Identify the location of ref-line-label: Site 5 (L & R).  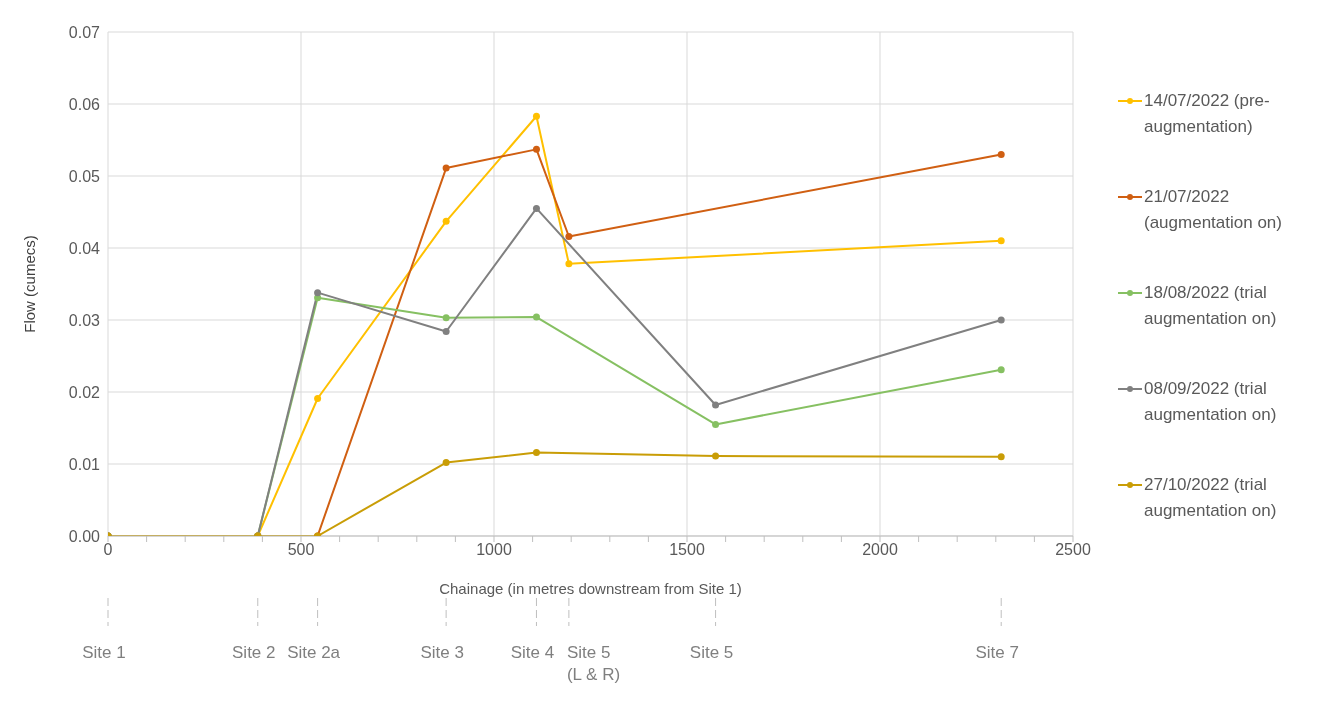
(593, 663).